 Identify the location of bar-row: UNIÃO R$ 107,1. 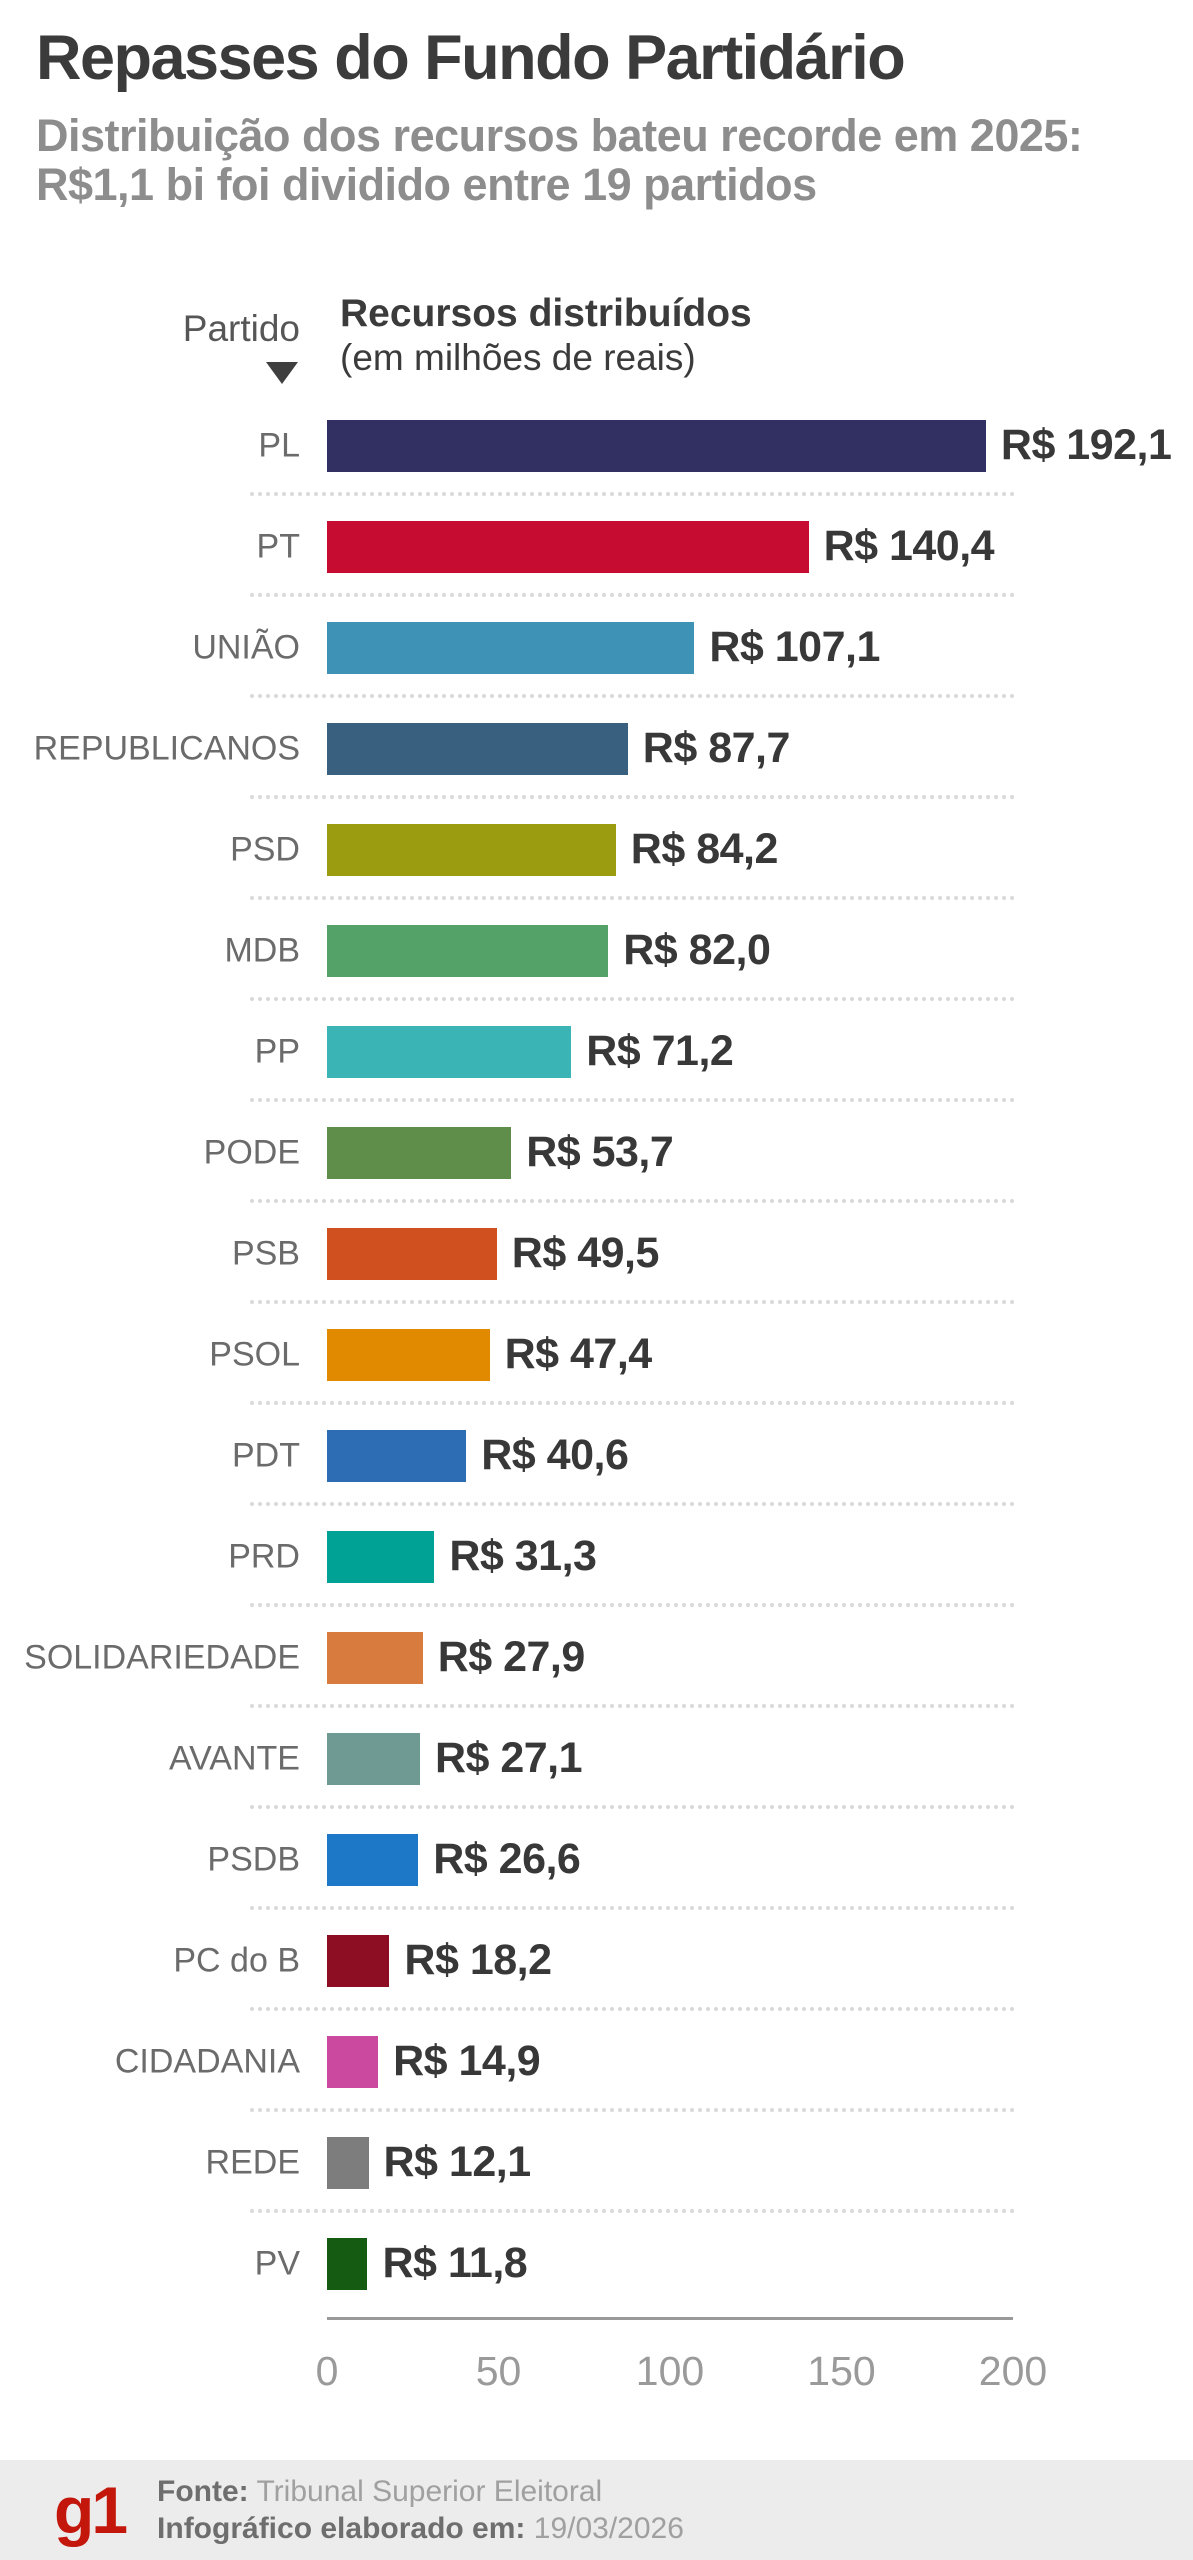
(596, 647).